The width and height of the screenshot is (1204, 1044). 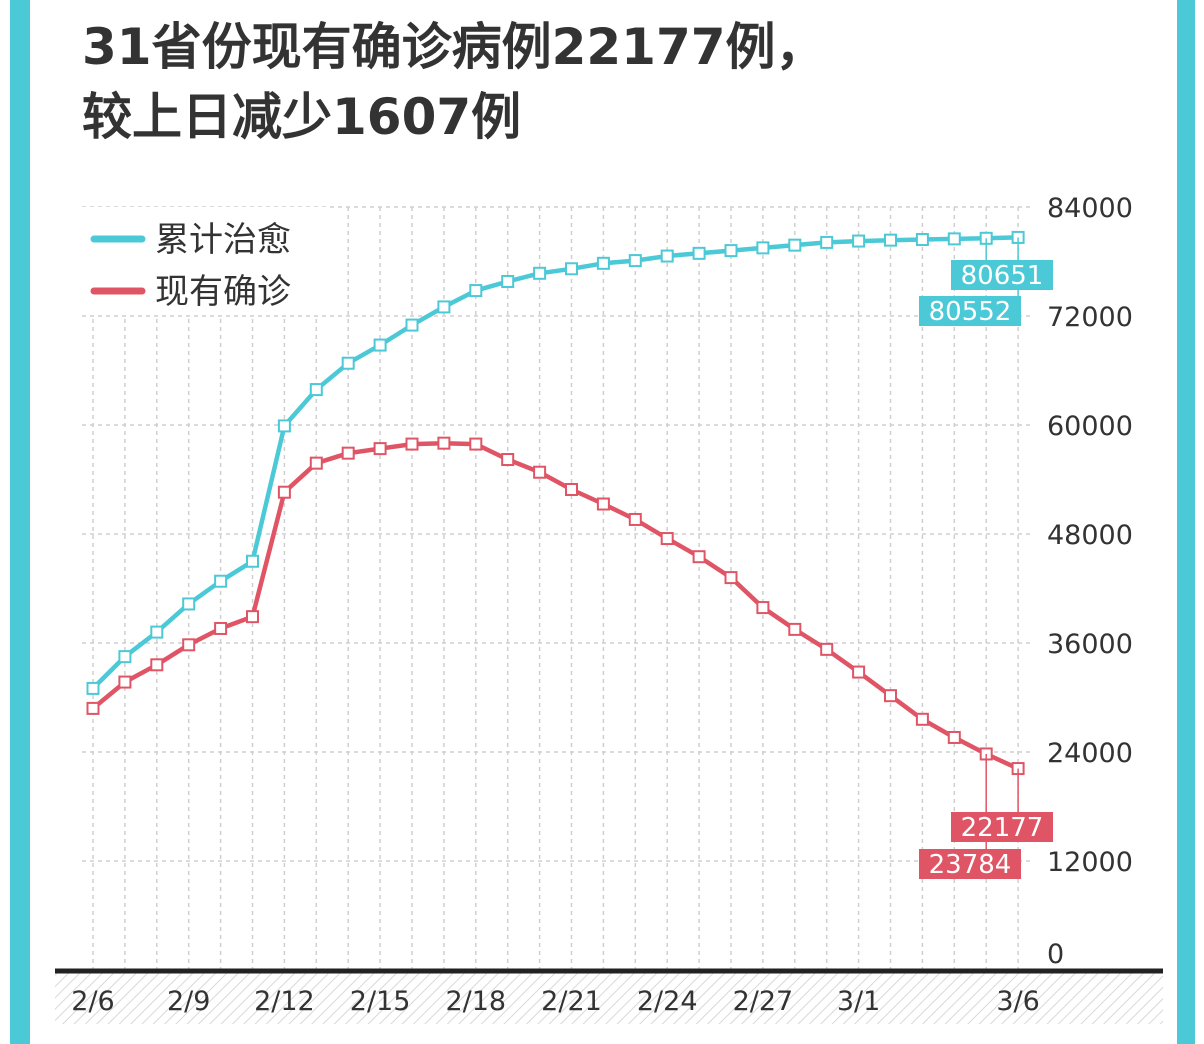 What do you see at coordinates (284, 1001) in the screenshot?
I see `x-tick-label: 2/12` at bounding box center [284, 1001].